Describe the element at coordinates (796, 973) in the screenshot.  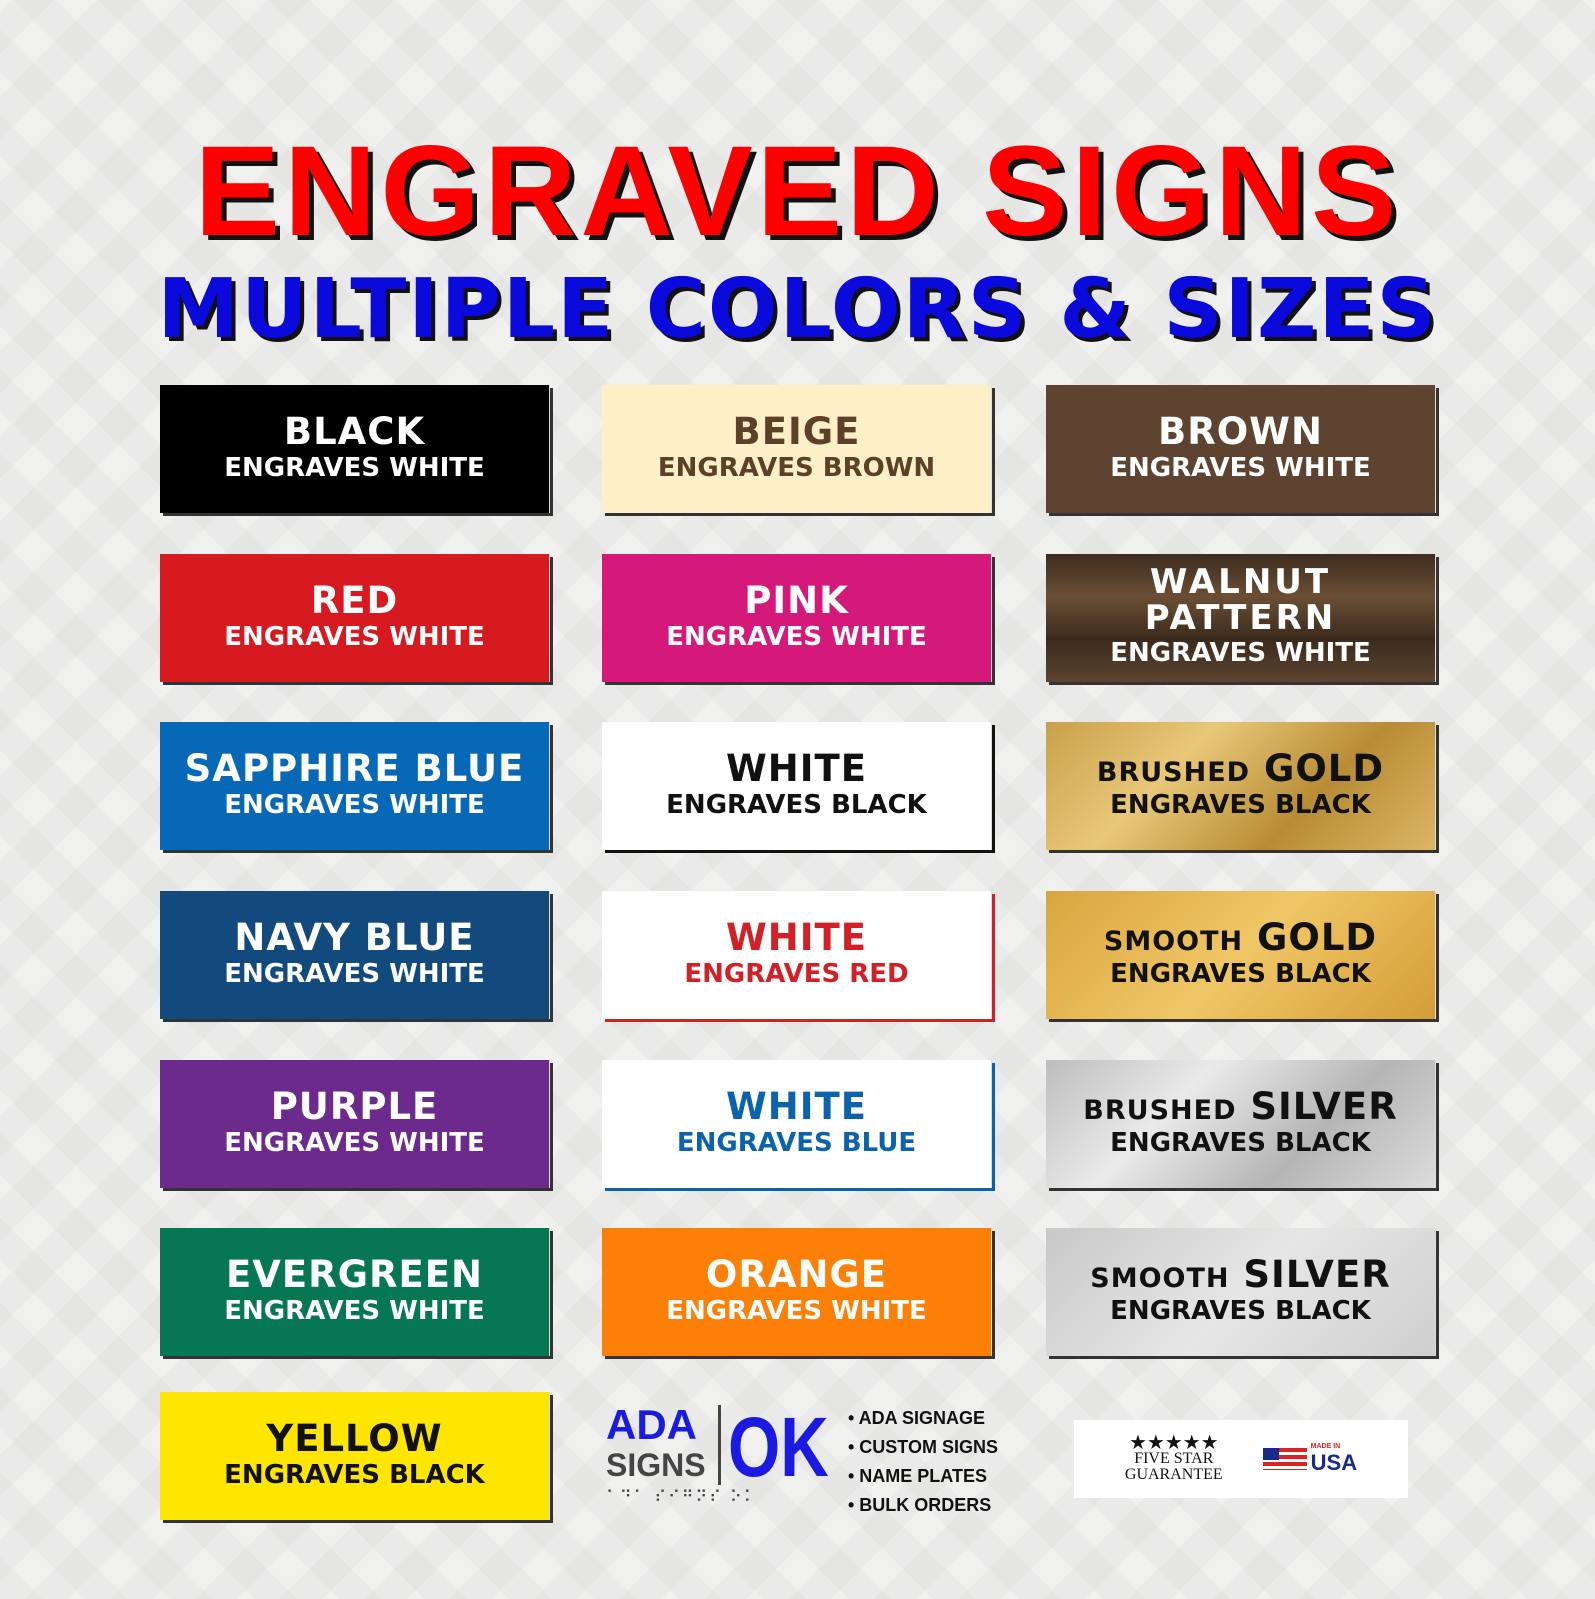
I see `swatch-engrave-color: ENGRAVES RED` at that location.